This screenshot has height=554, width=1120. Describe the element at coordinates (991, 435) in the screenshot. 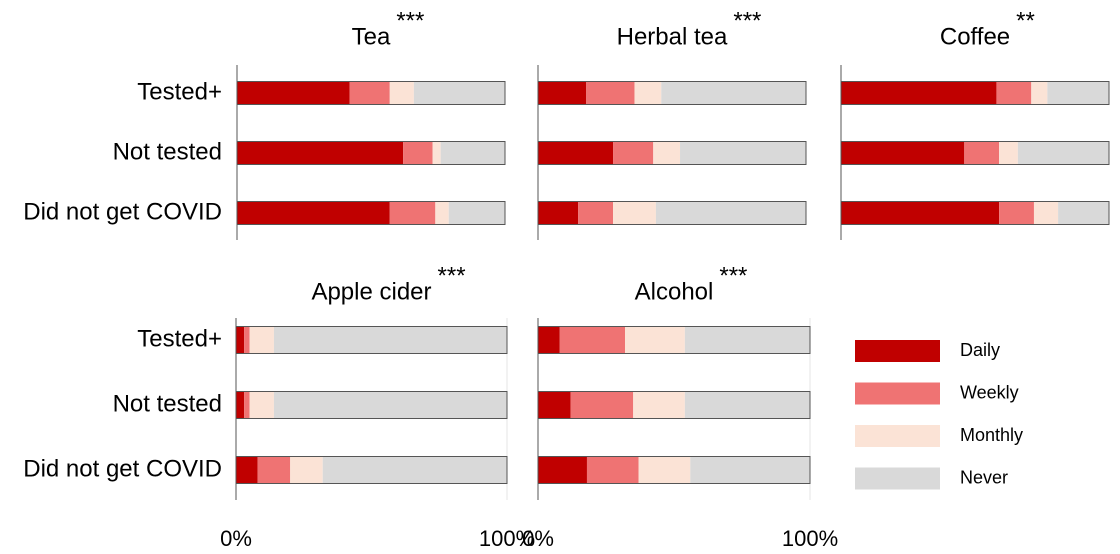

I see `legend-label: Monthly` at that location.